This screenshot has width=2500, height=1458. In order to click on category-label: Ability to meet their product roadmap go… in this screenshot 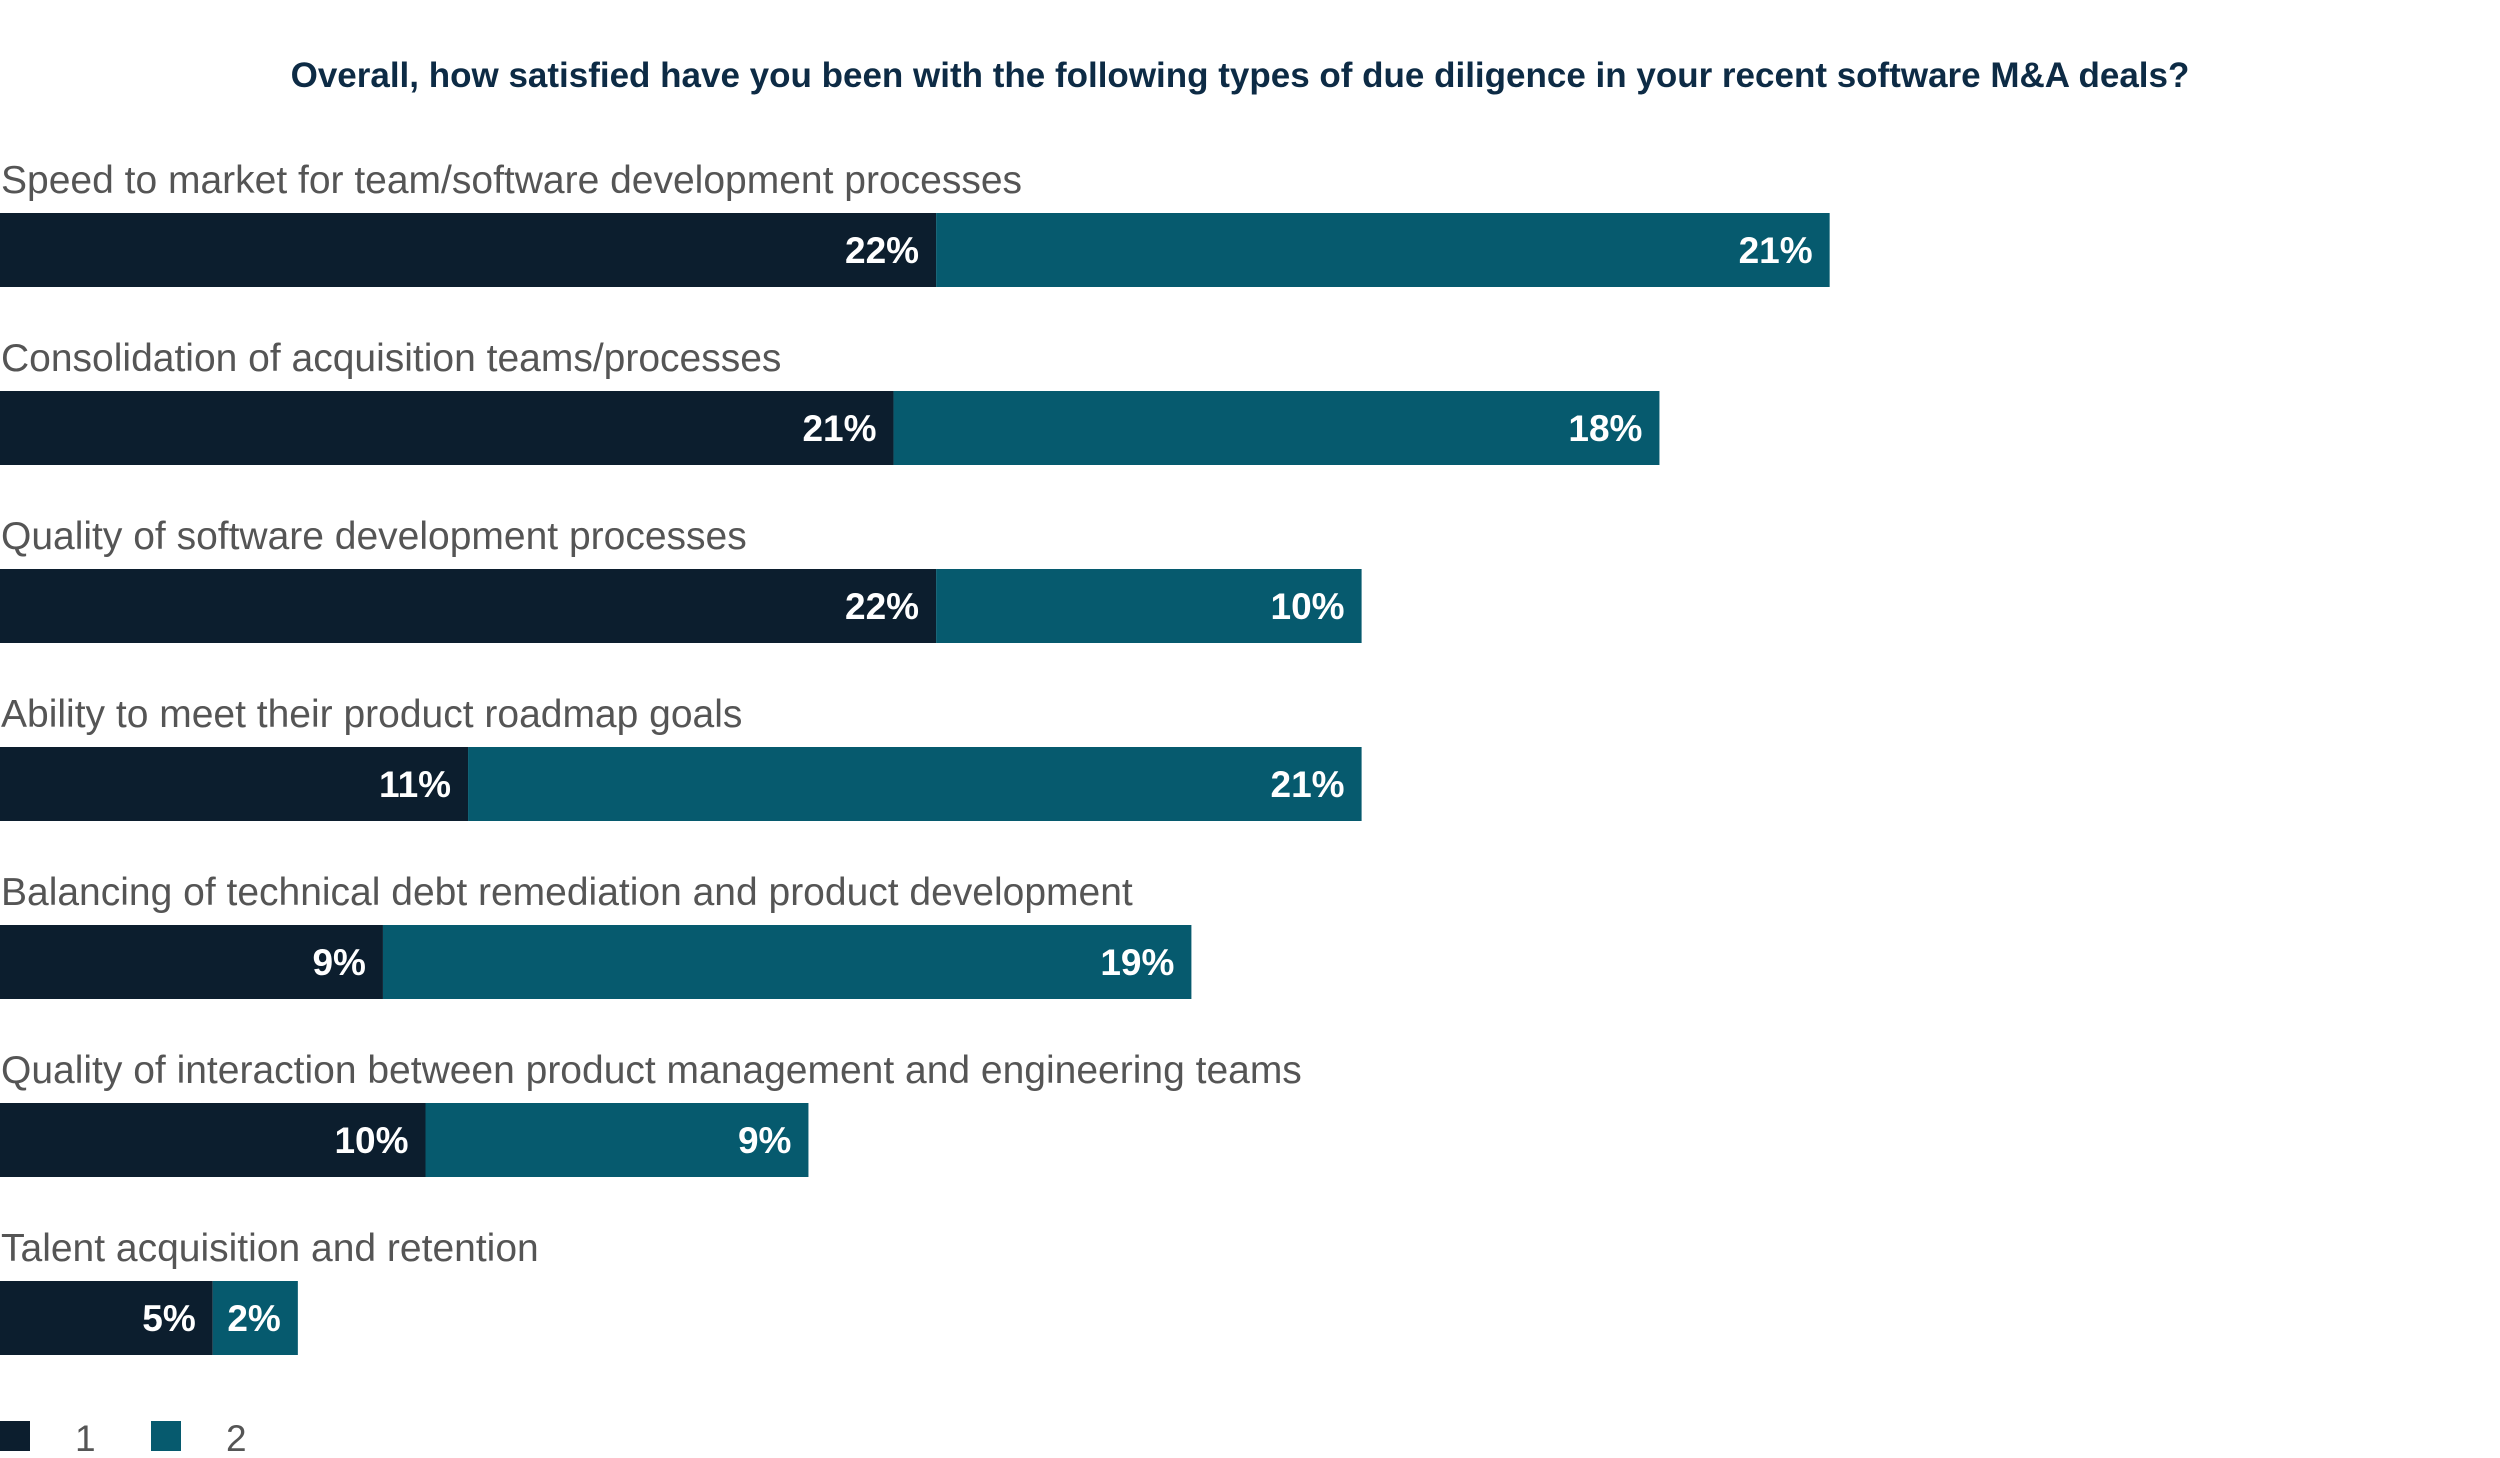, I will do `click(371, 714)`.